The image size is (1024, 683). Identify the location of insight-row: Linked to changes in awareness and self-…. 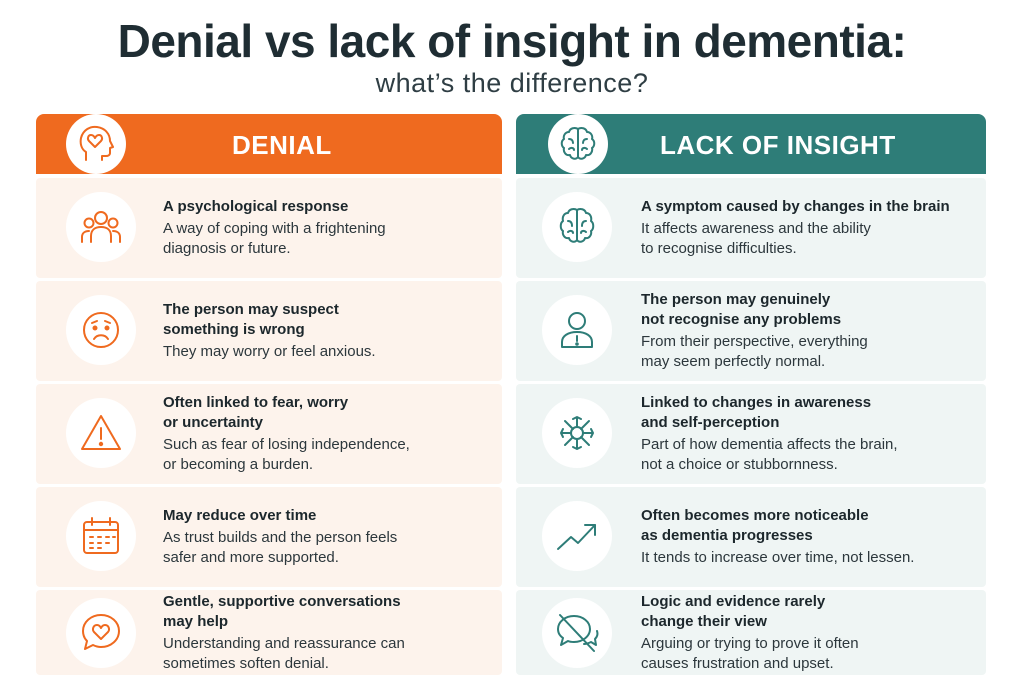
(751, 434).